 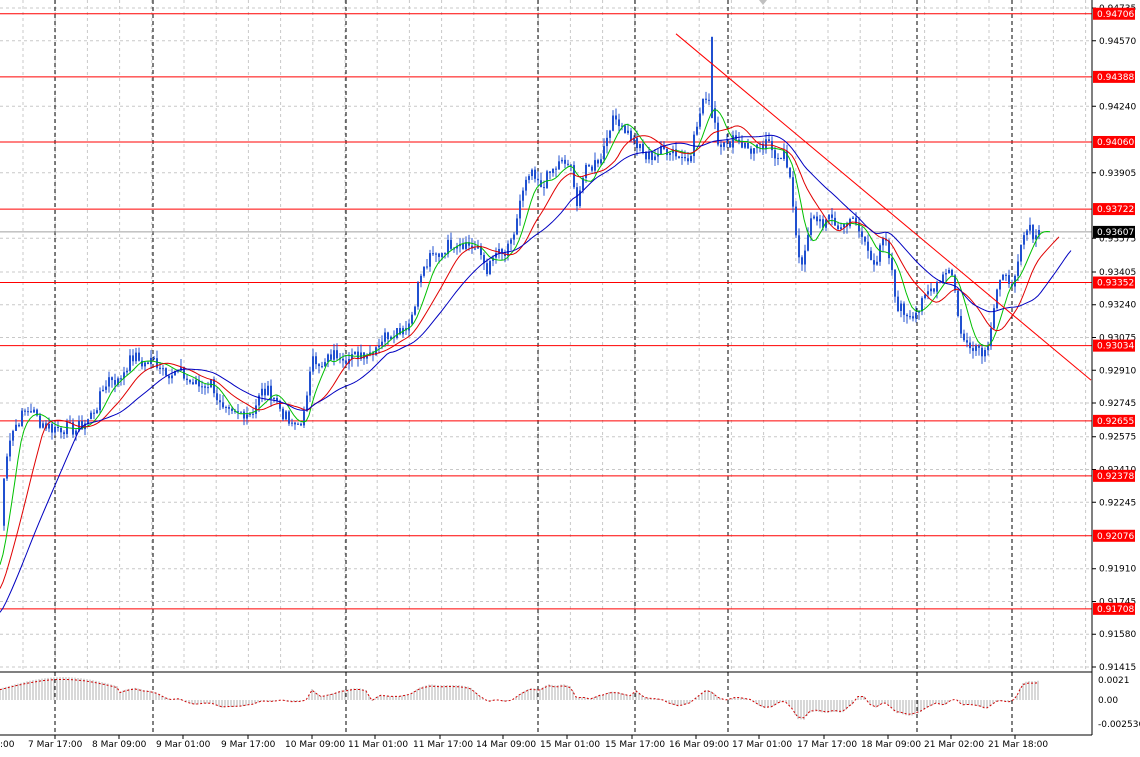 I want to click on level-label-text: 0.91708, so click(x=1115, y=610).